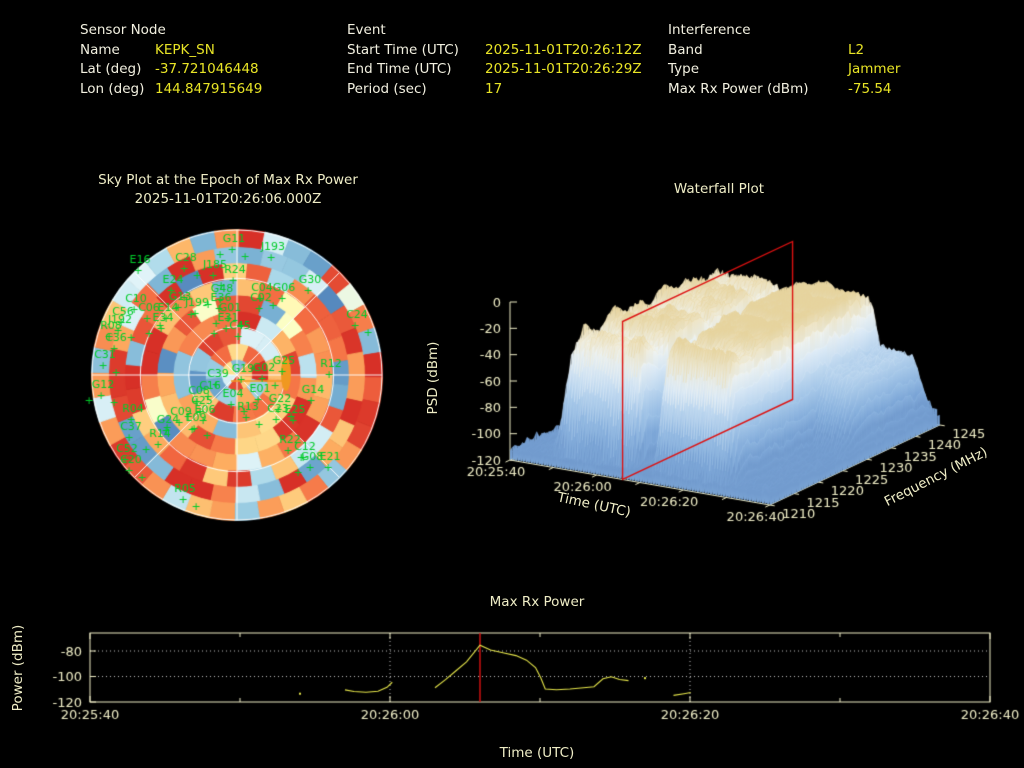 The width and height of the screenshot is (1024, 768). What do you see at coordinates (563, 69) in the screenshot?
I see `event-end-value: 2025-11-01T20:26:29Z` at bounding box center [563, 69].